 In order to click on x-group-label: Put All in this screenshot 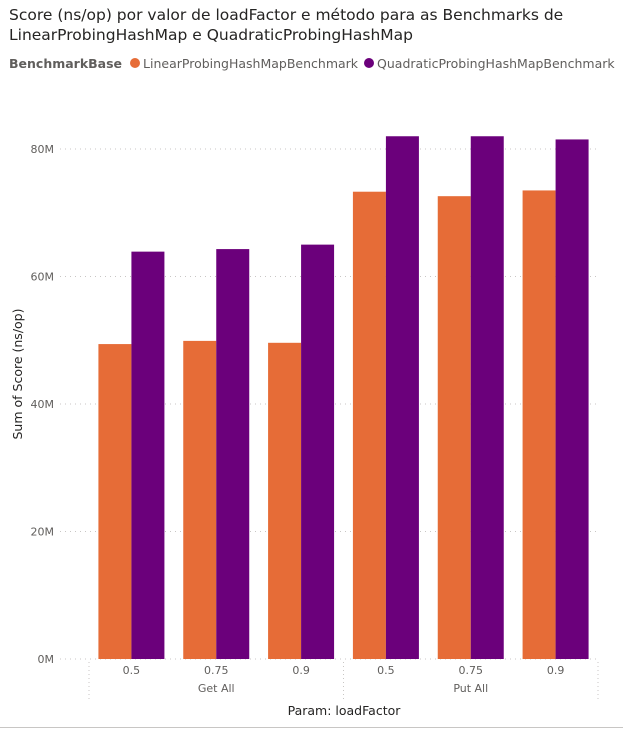, I will do `click(470, 688)`.